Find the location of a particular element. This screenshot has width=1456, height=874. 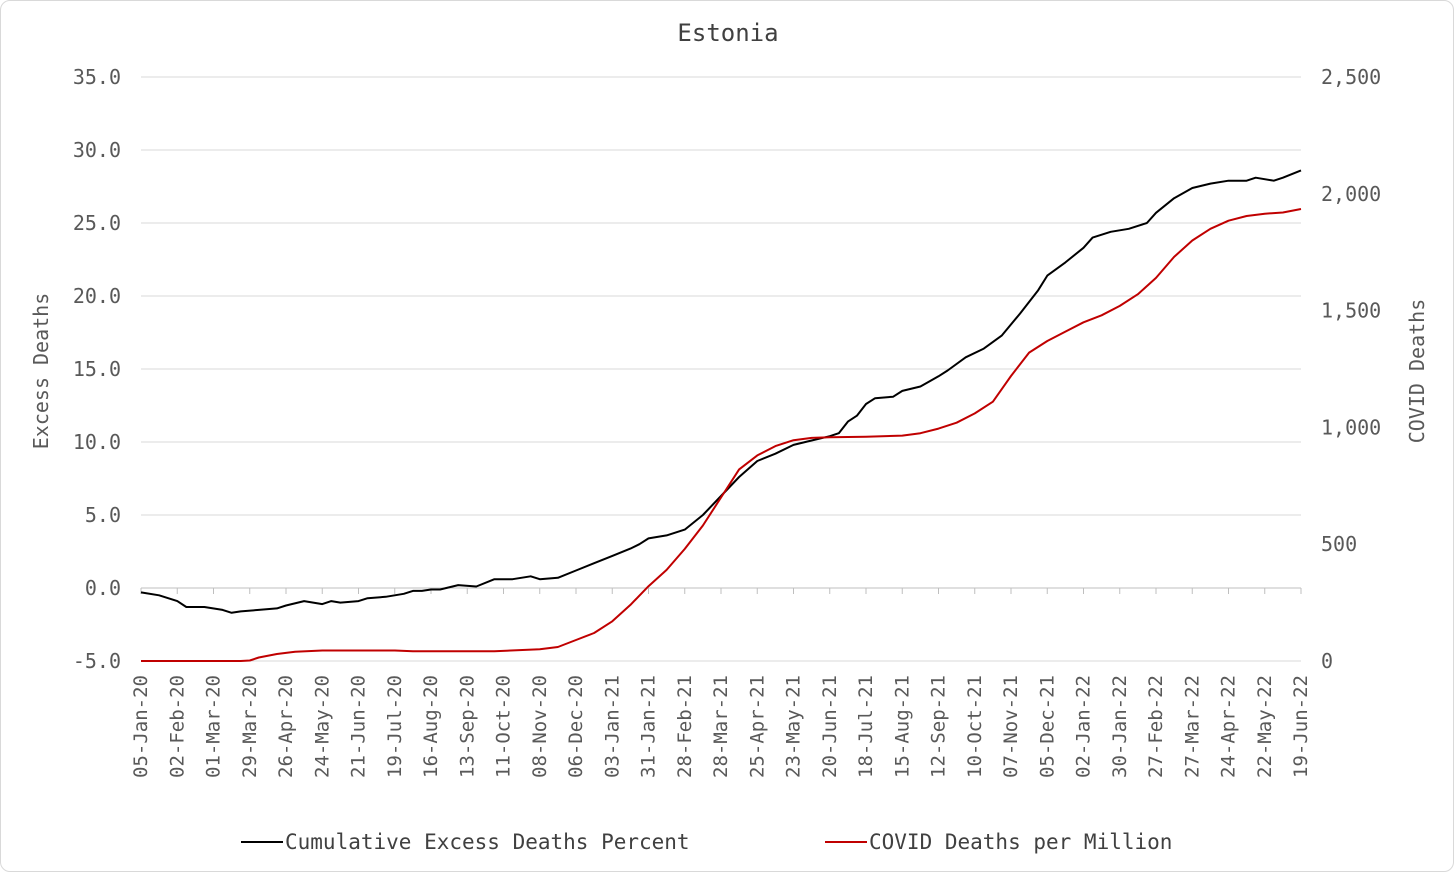

y-tick-label: 0.0 is located at coordinates (103, 588).